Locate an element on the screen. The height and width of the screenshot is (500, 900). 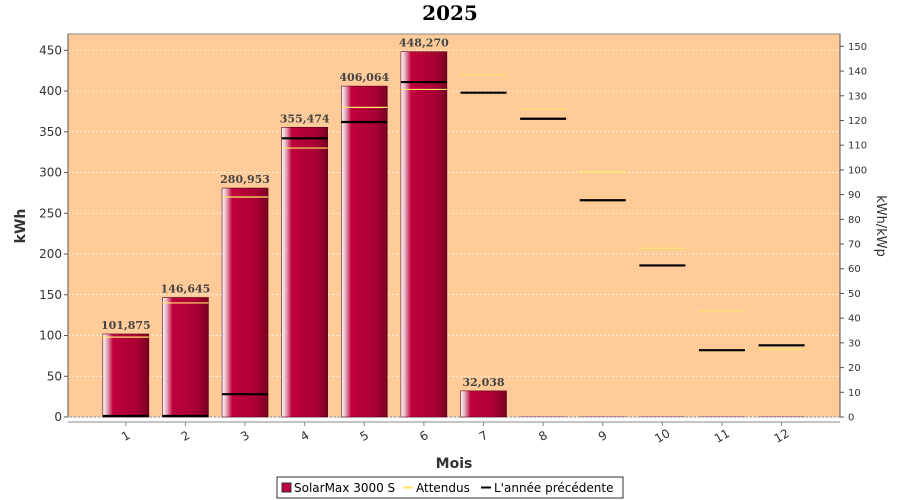
y-axis-ticks: 0 50 100 150 200 250 300 350 400 450 is located at coordinates (53, 233).